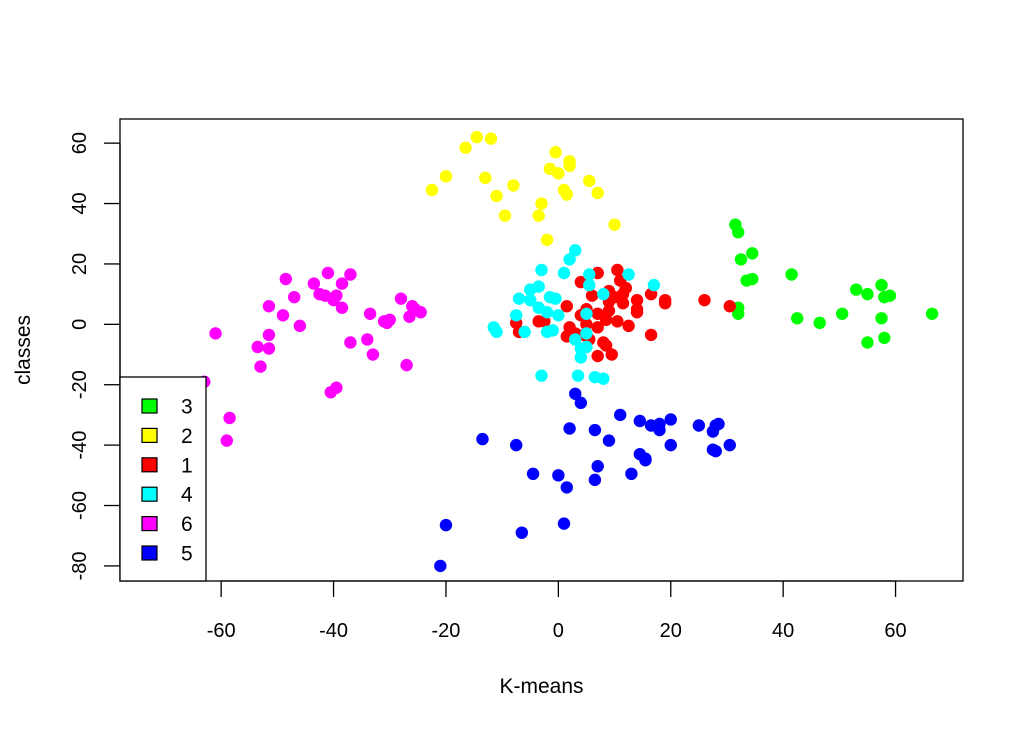 This screenshot has width=1024, height=731. I want to click on y-tick-label: 40, so click(80, 203).